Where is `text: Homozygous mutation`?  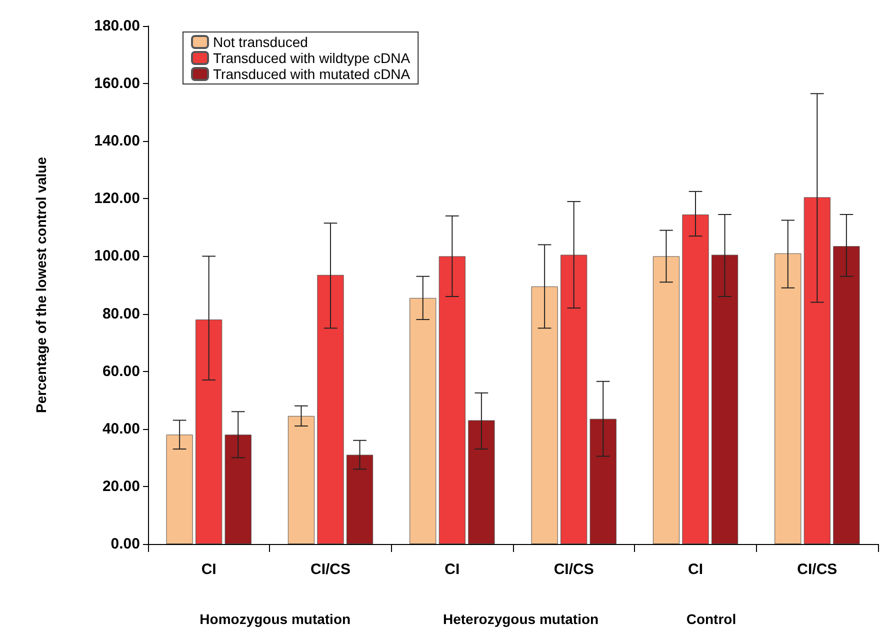
text: Homozygous mutation is located at coordinates (275, 619).